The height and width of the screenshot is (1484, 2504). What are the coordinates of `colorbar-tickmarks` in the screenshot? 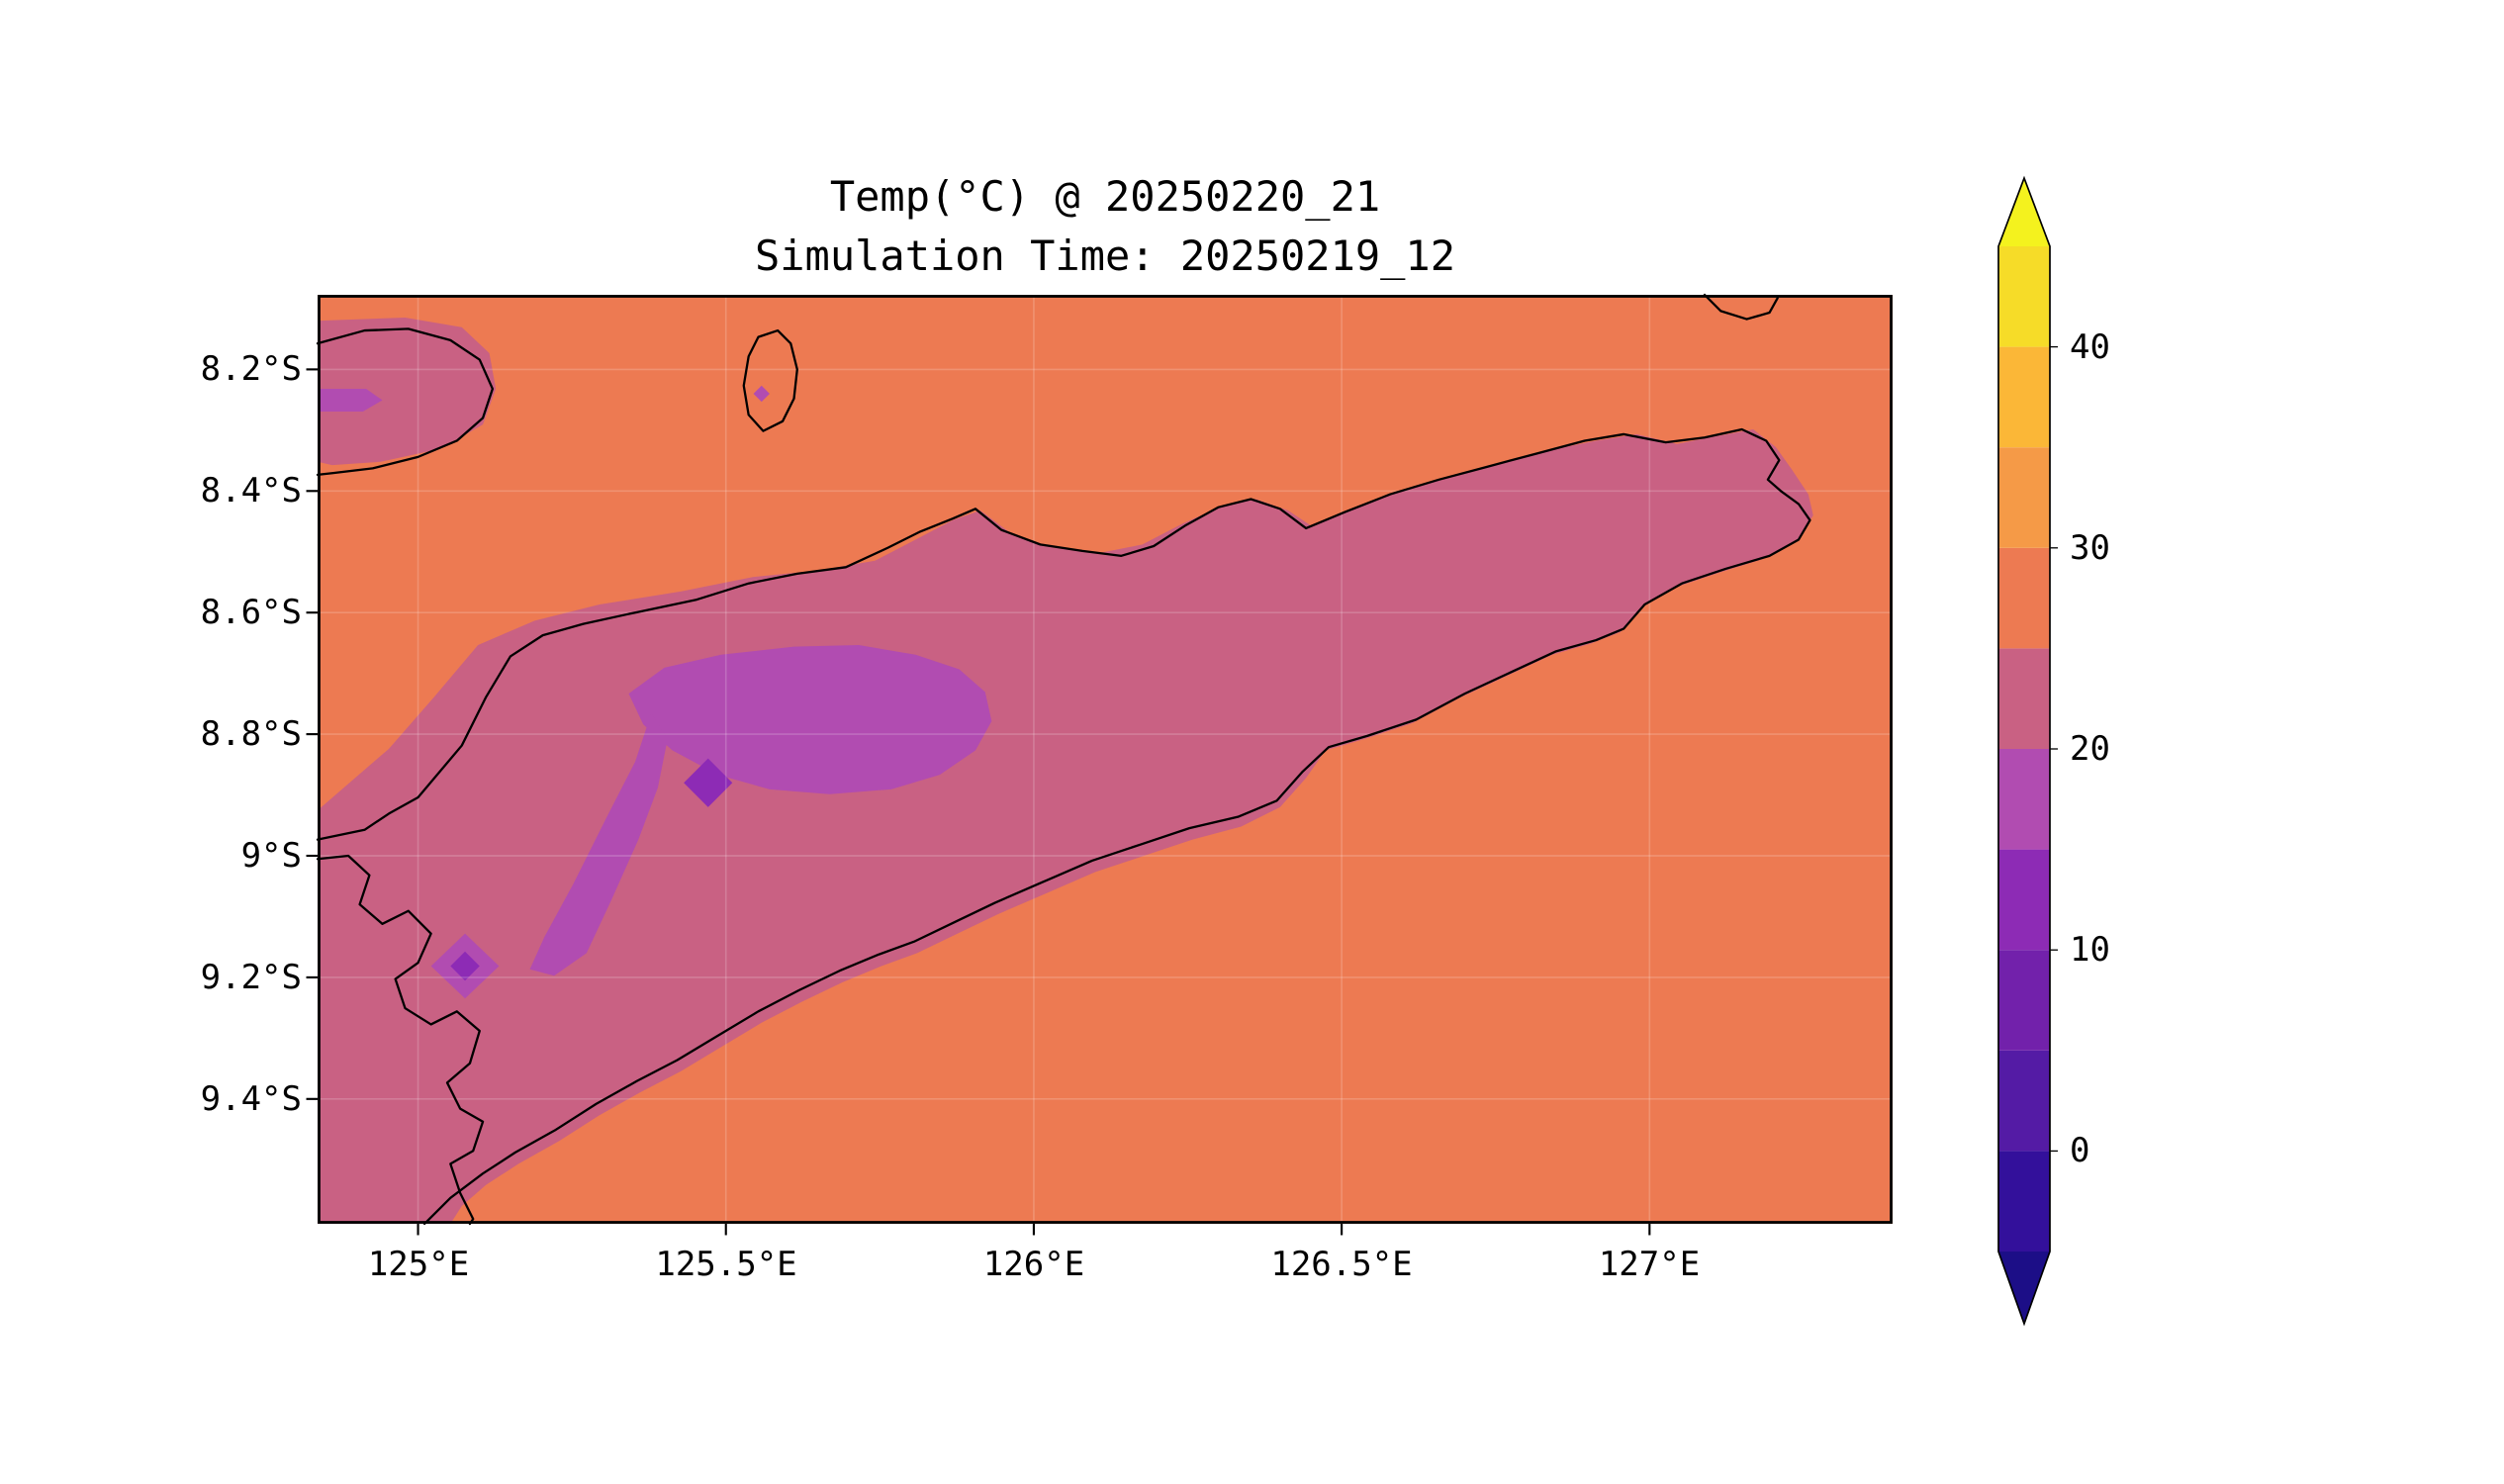 It's located at (2054, 749).